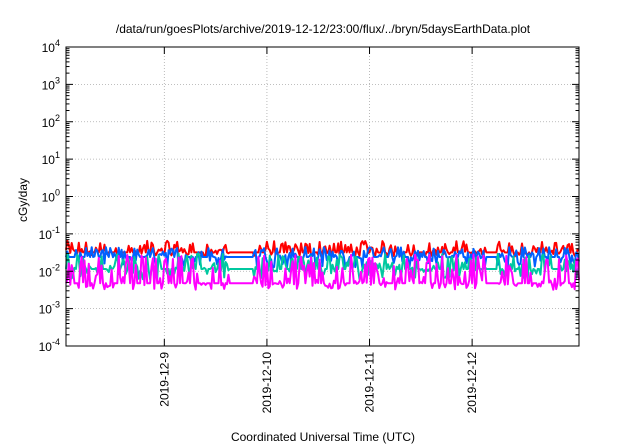  Describe the element at coordinates (472, 383) in the screenshot. I see `x-tick-label: 2019-12-12` at that location.